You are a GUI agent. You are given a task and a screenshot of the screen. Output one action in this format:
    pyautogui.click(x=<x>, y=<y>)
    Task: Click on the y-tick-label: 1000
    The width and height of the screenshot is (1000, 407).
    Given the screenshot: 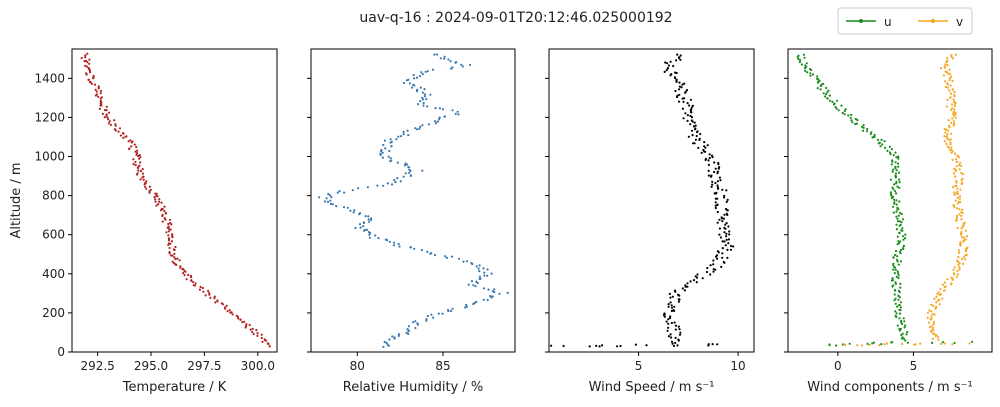 What is the action you would take?
    pyautogui.click(x=49, y=157)
    